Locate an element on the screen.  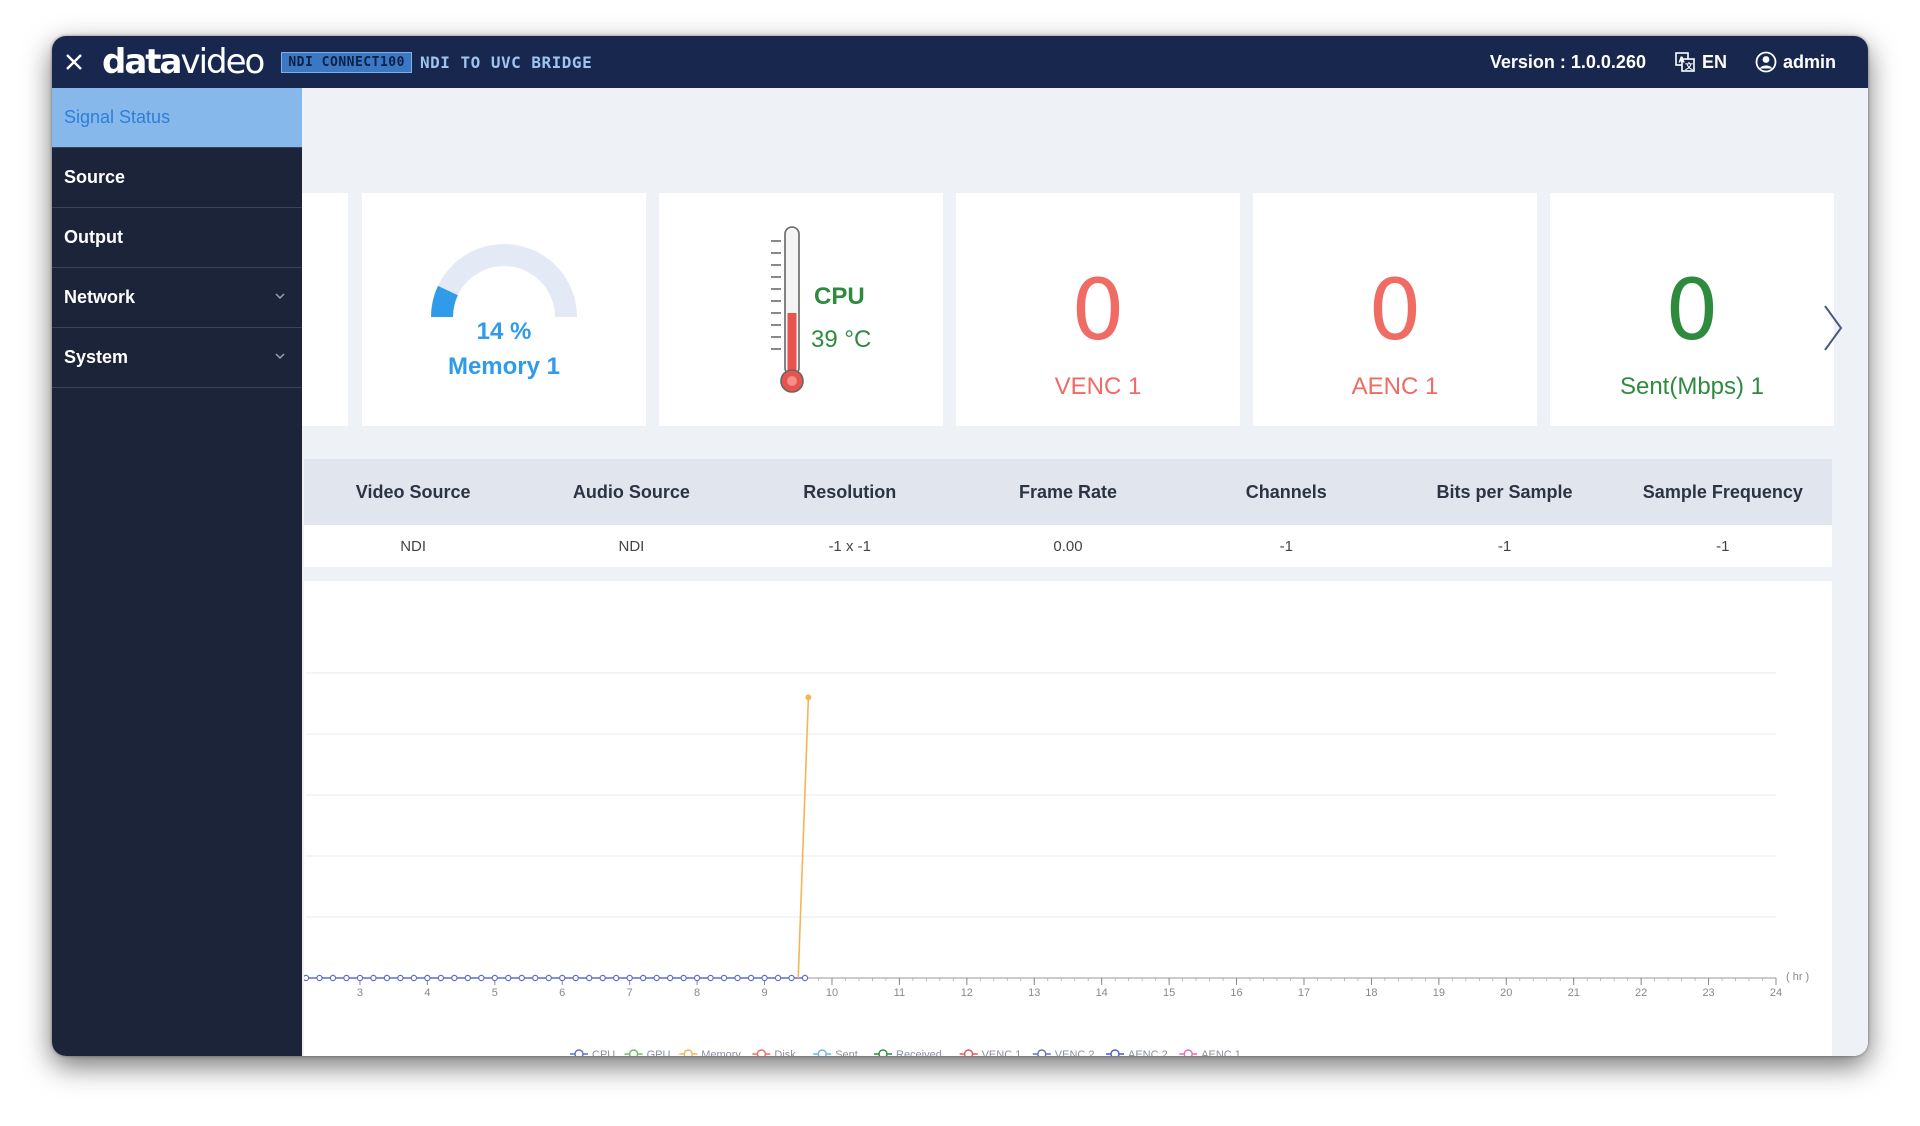
table-row: NDI NDI -1 x -1 0.00 -1 -1 -1 is located at coordinates (1068, 546).